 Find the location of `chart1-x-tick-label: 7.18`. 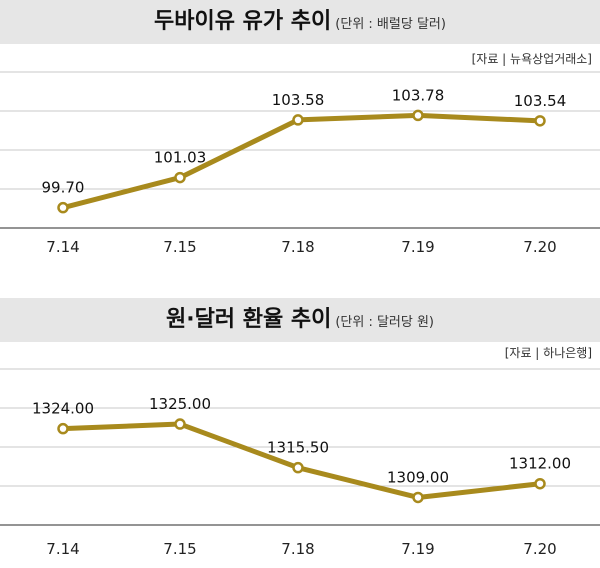

chart1-x-tick-label: 7.18 is located at coordinates (297, 247).